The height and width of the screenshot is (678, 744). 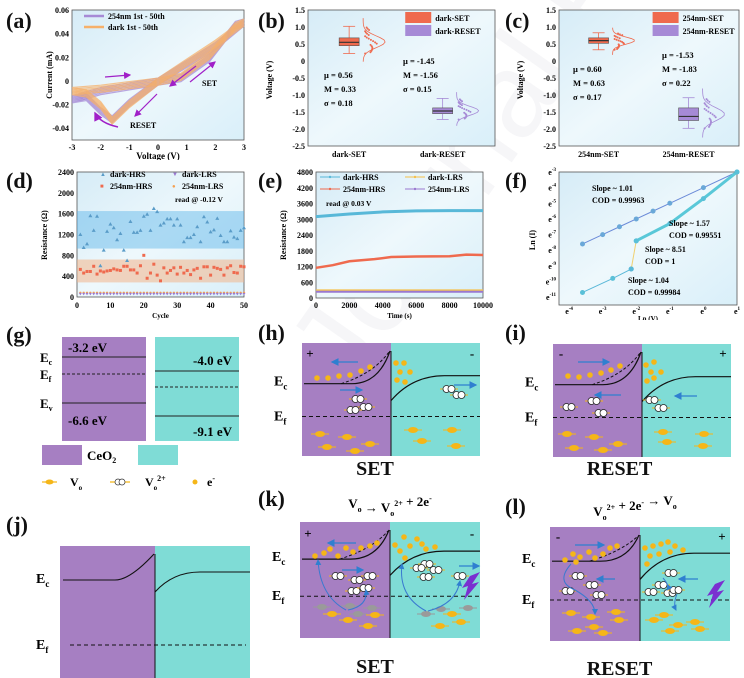 What do you see at coordinates (561, 353) in the screenshot?
I see `polarity-sign: -` at bounding box center [561, 353].